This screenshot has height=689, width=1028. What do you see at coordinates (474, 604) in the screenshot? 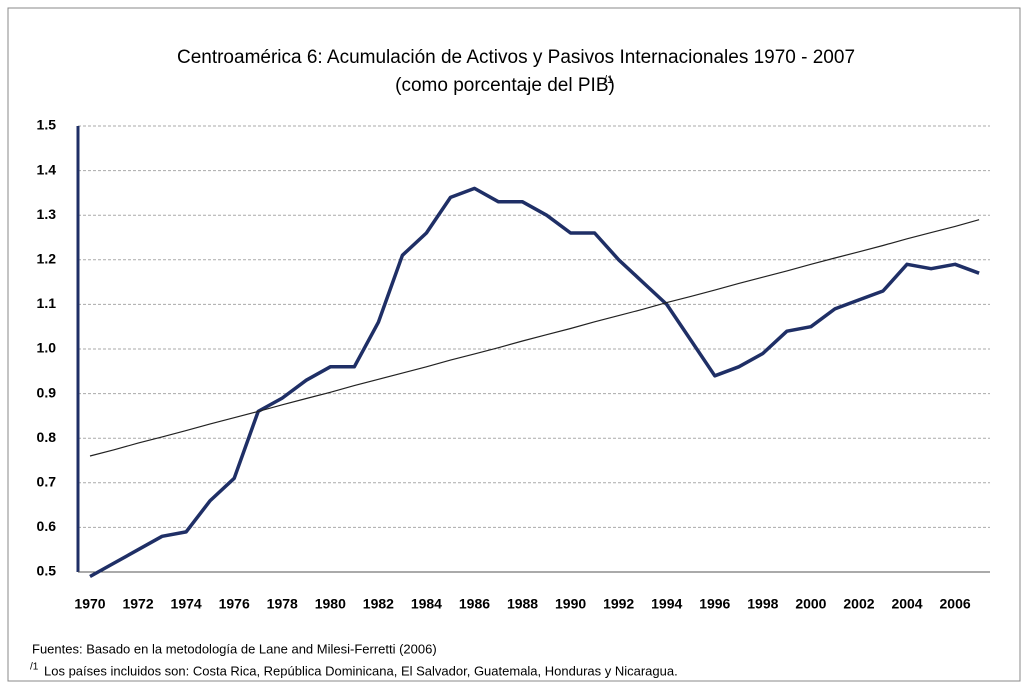
I see `x-tick-label: 1986` at bounding box center [474, 604].